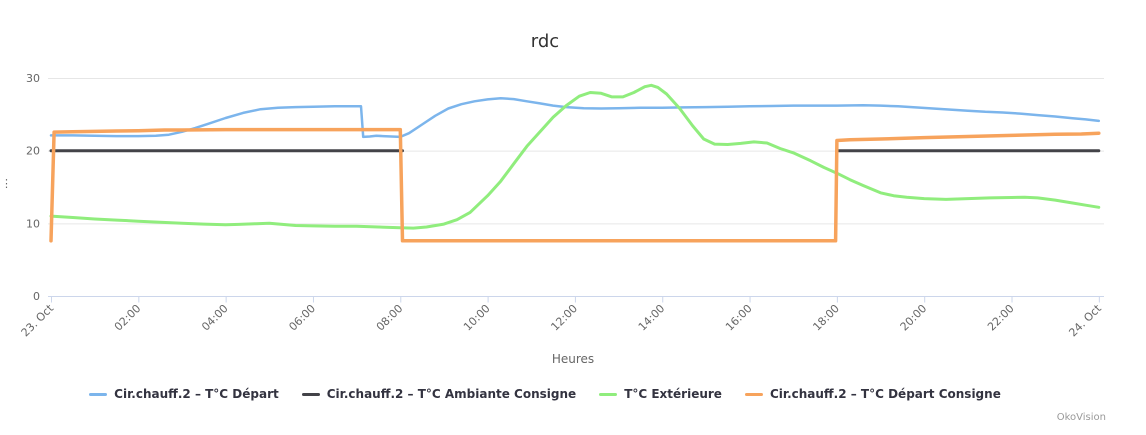 Image resolution: width=1146 pixels, height=435 pixels. I want to click on x-axis-tick-label: 23. Oct, so click(38, 320).